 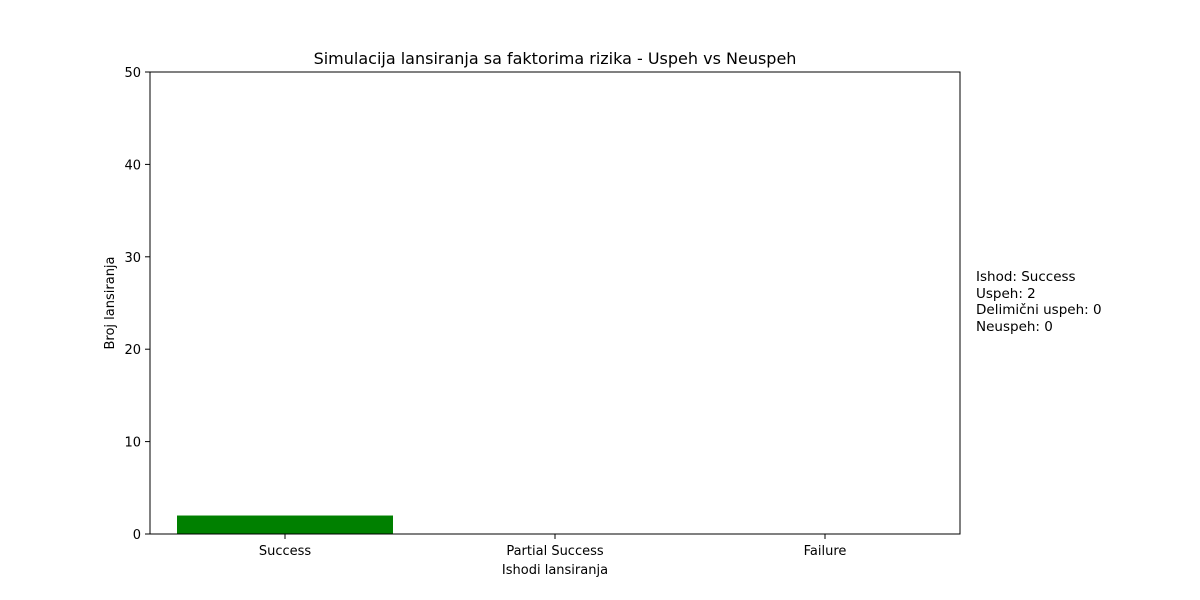 I want to click on y-ticks-group: 0 10 20 30 40 50, so click(x=137, y=304).